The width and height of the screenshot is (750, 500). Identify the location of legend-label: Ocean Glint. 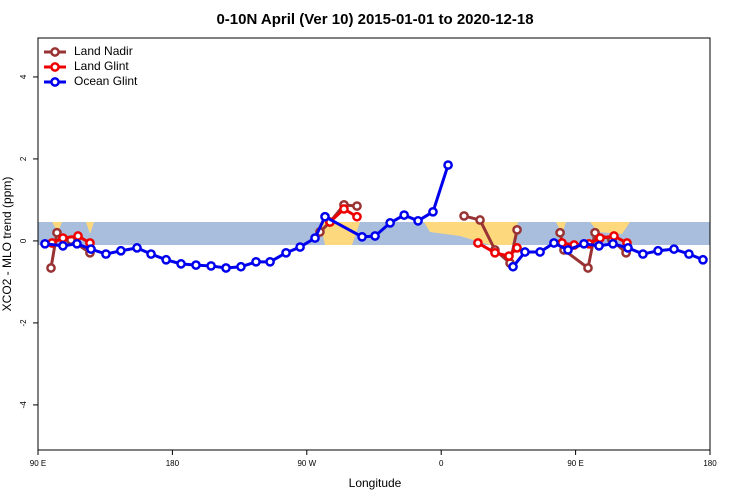
(106, 81).